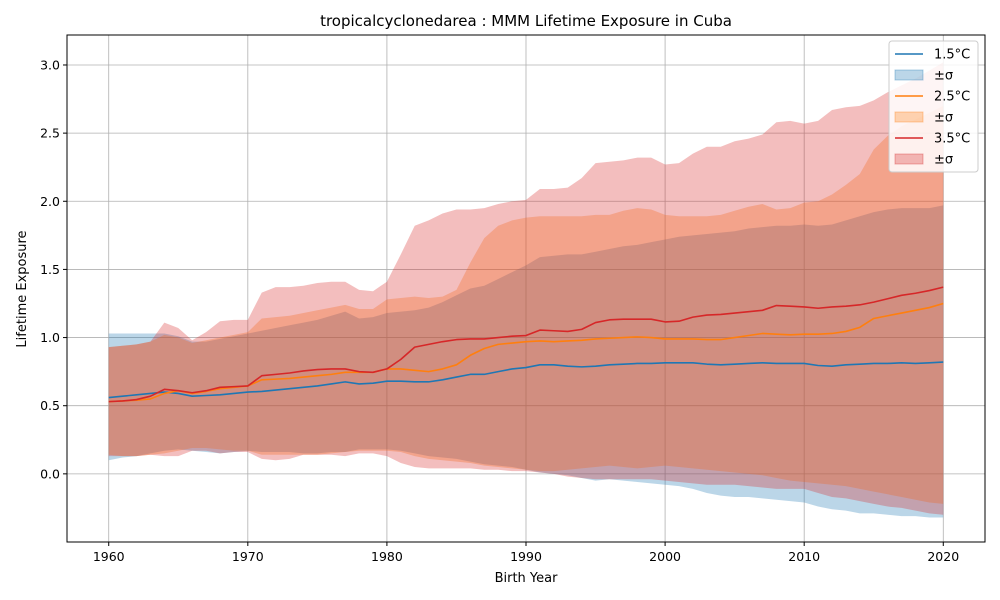  I want to click on y-tick-label: 1.0, so click(50, 337).